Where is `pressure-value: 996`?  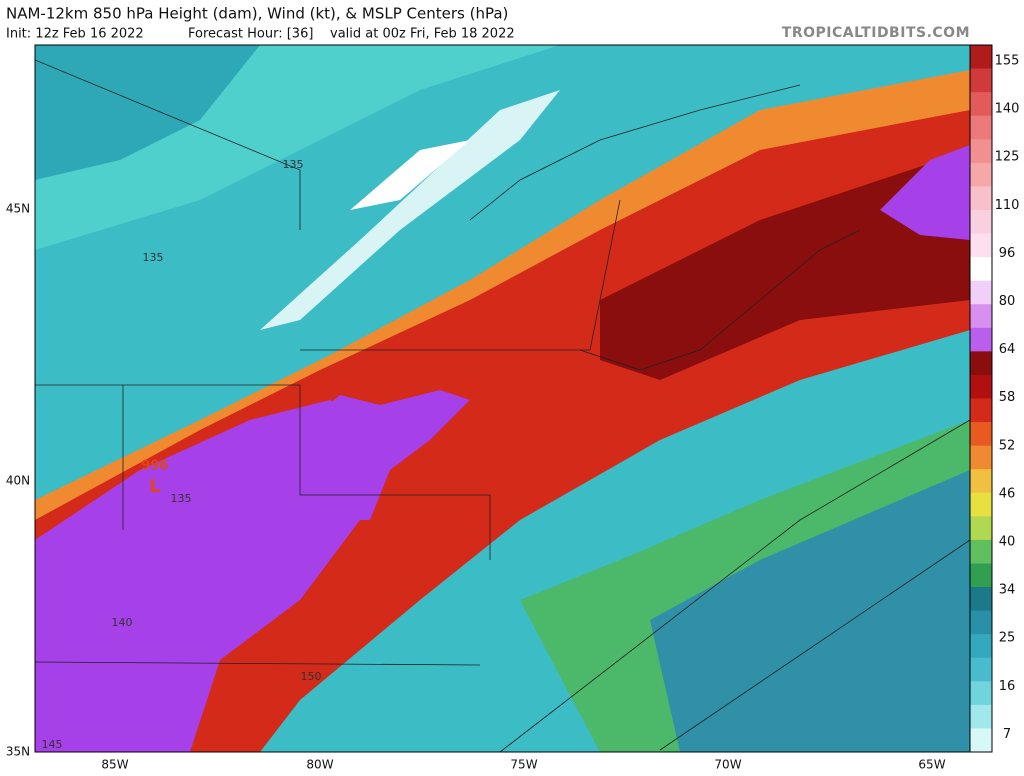 pressure-value: 996 is located at coordinates (154, 466).